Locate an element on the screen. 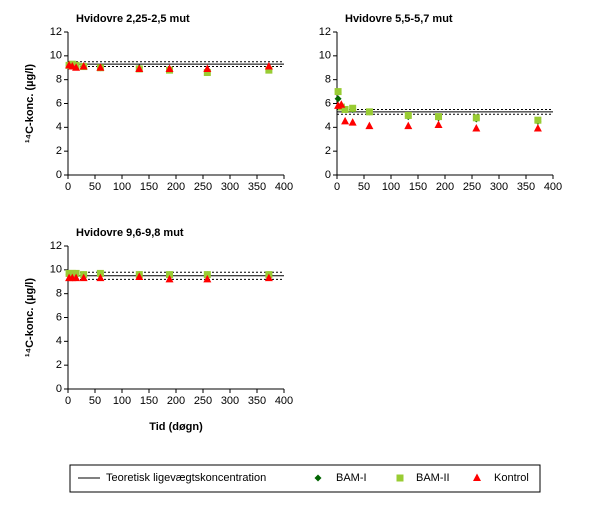 Image resolution: width=613 pixels, height=508 pixels. chart-title: Hvidovre 9,6-9,8 mut is located at coordinates (130, 233).